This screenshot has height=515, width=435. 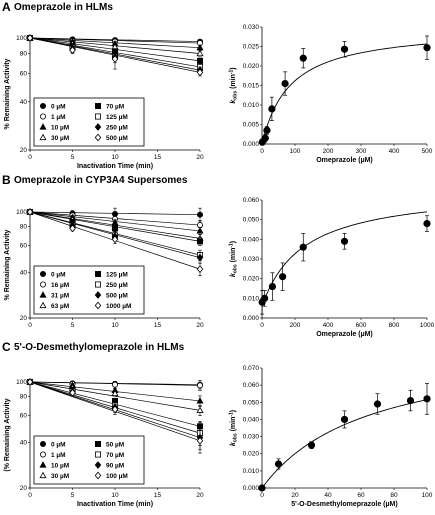 What do you see at coordinates (295, 325) in the screenshot?
I see `x-tick-label: 200` at bounding box center [295, 325].